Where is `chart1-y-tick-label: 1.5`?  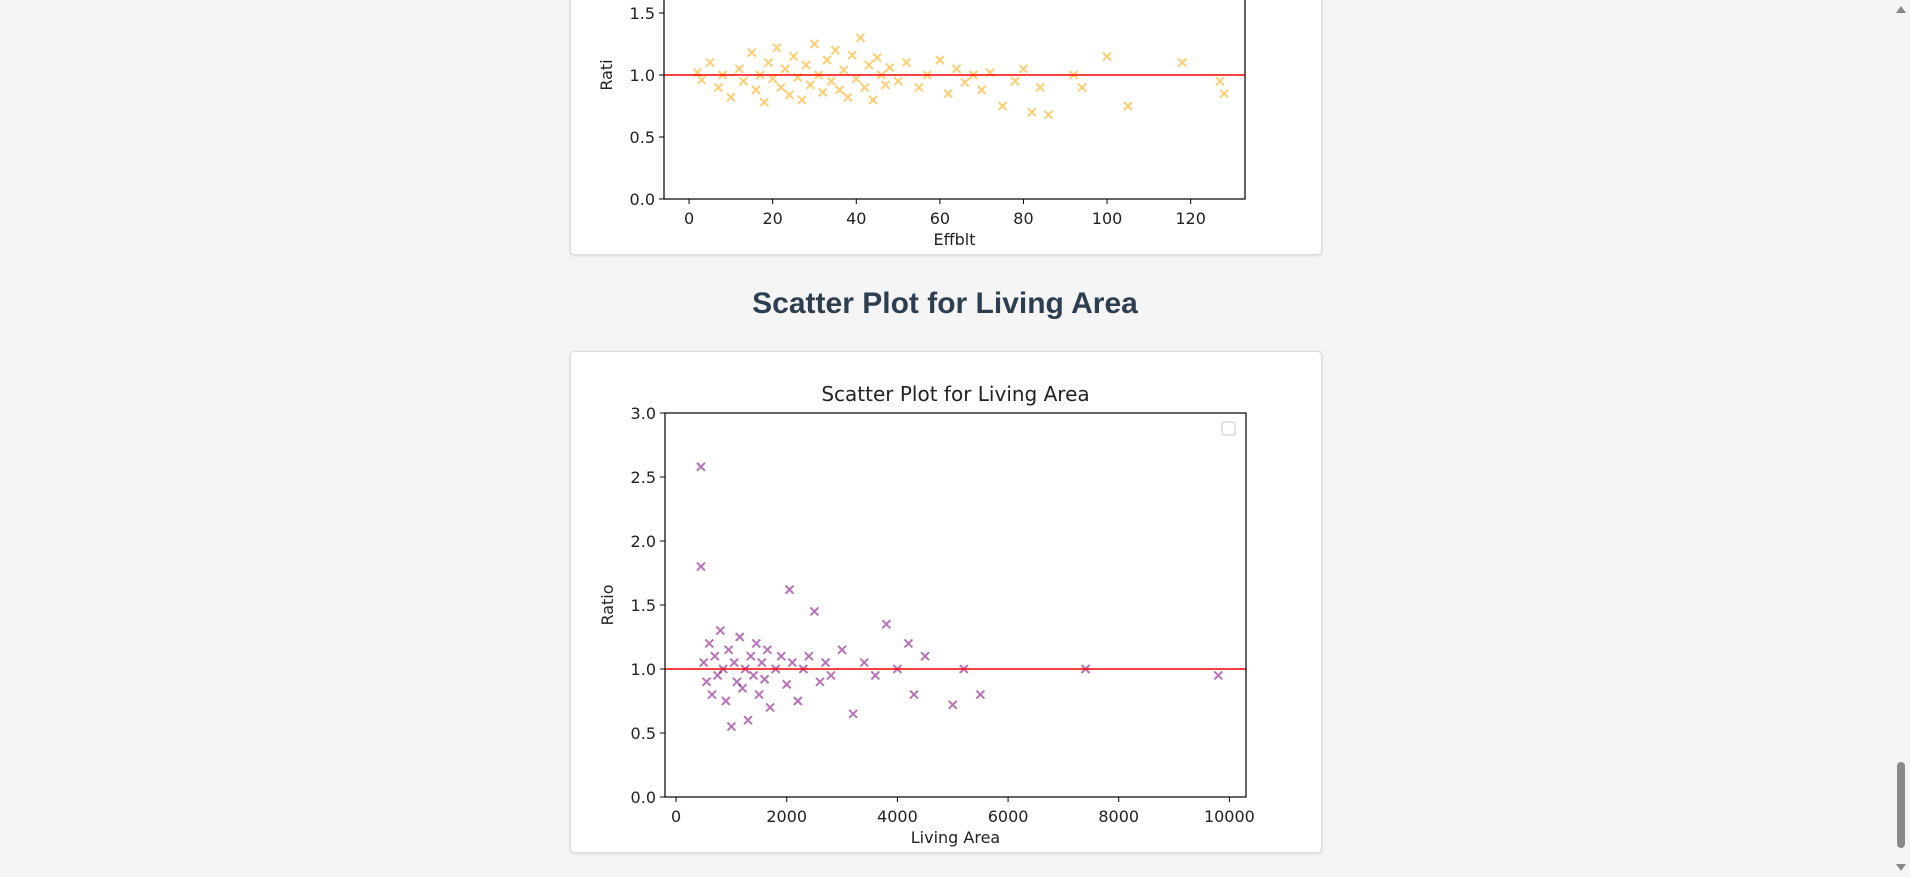
chart1-y-tick-label: 1.5 is located at coordinates (642, 13).